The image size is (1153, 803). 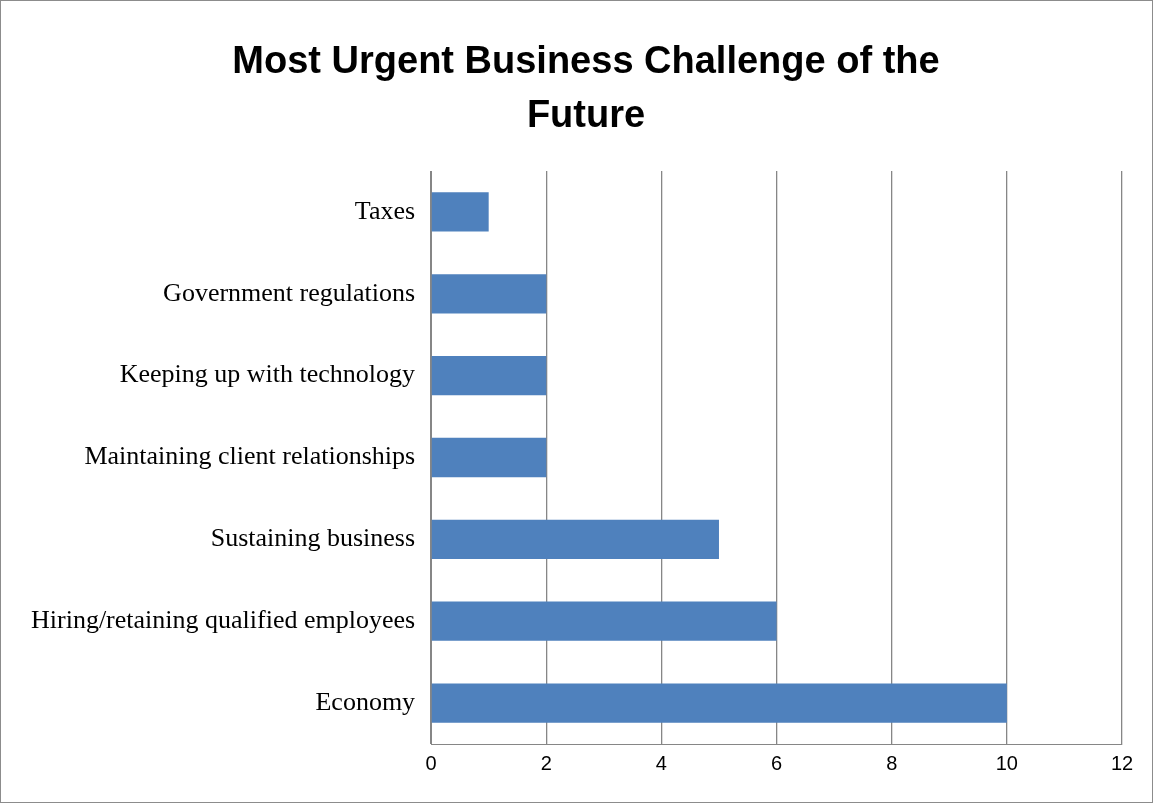 What do you see at coordinates (385, 210) in the screenshot?
I see `y-tick-label: Taxes` at bounding box center [385, 210].